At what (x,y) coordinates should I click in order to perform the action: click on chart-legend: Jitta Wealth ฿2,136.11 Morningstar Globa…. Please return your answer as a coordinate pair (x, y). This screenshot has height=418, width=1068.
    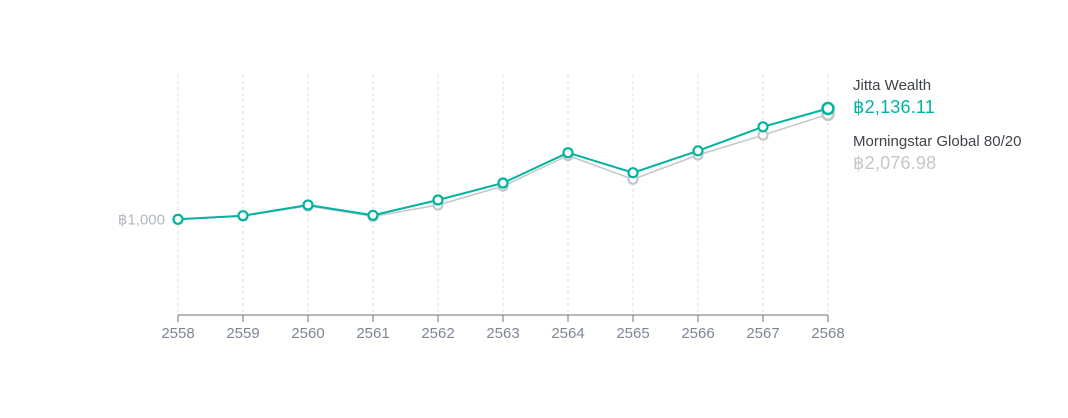
    Looking at the image, I should click on (937, 125).